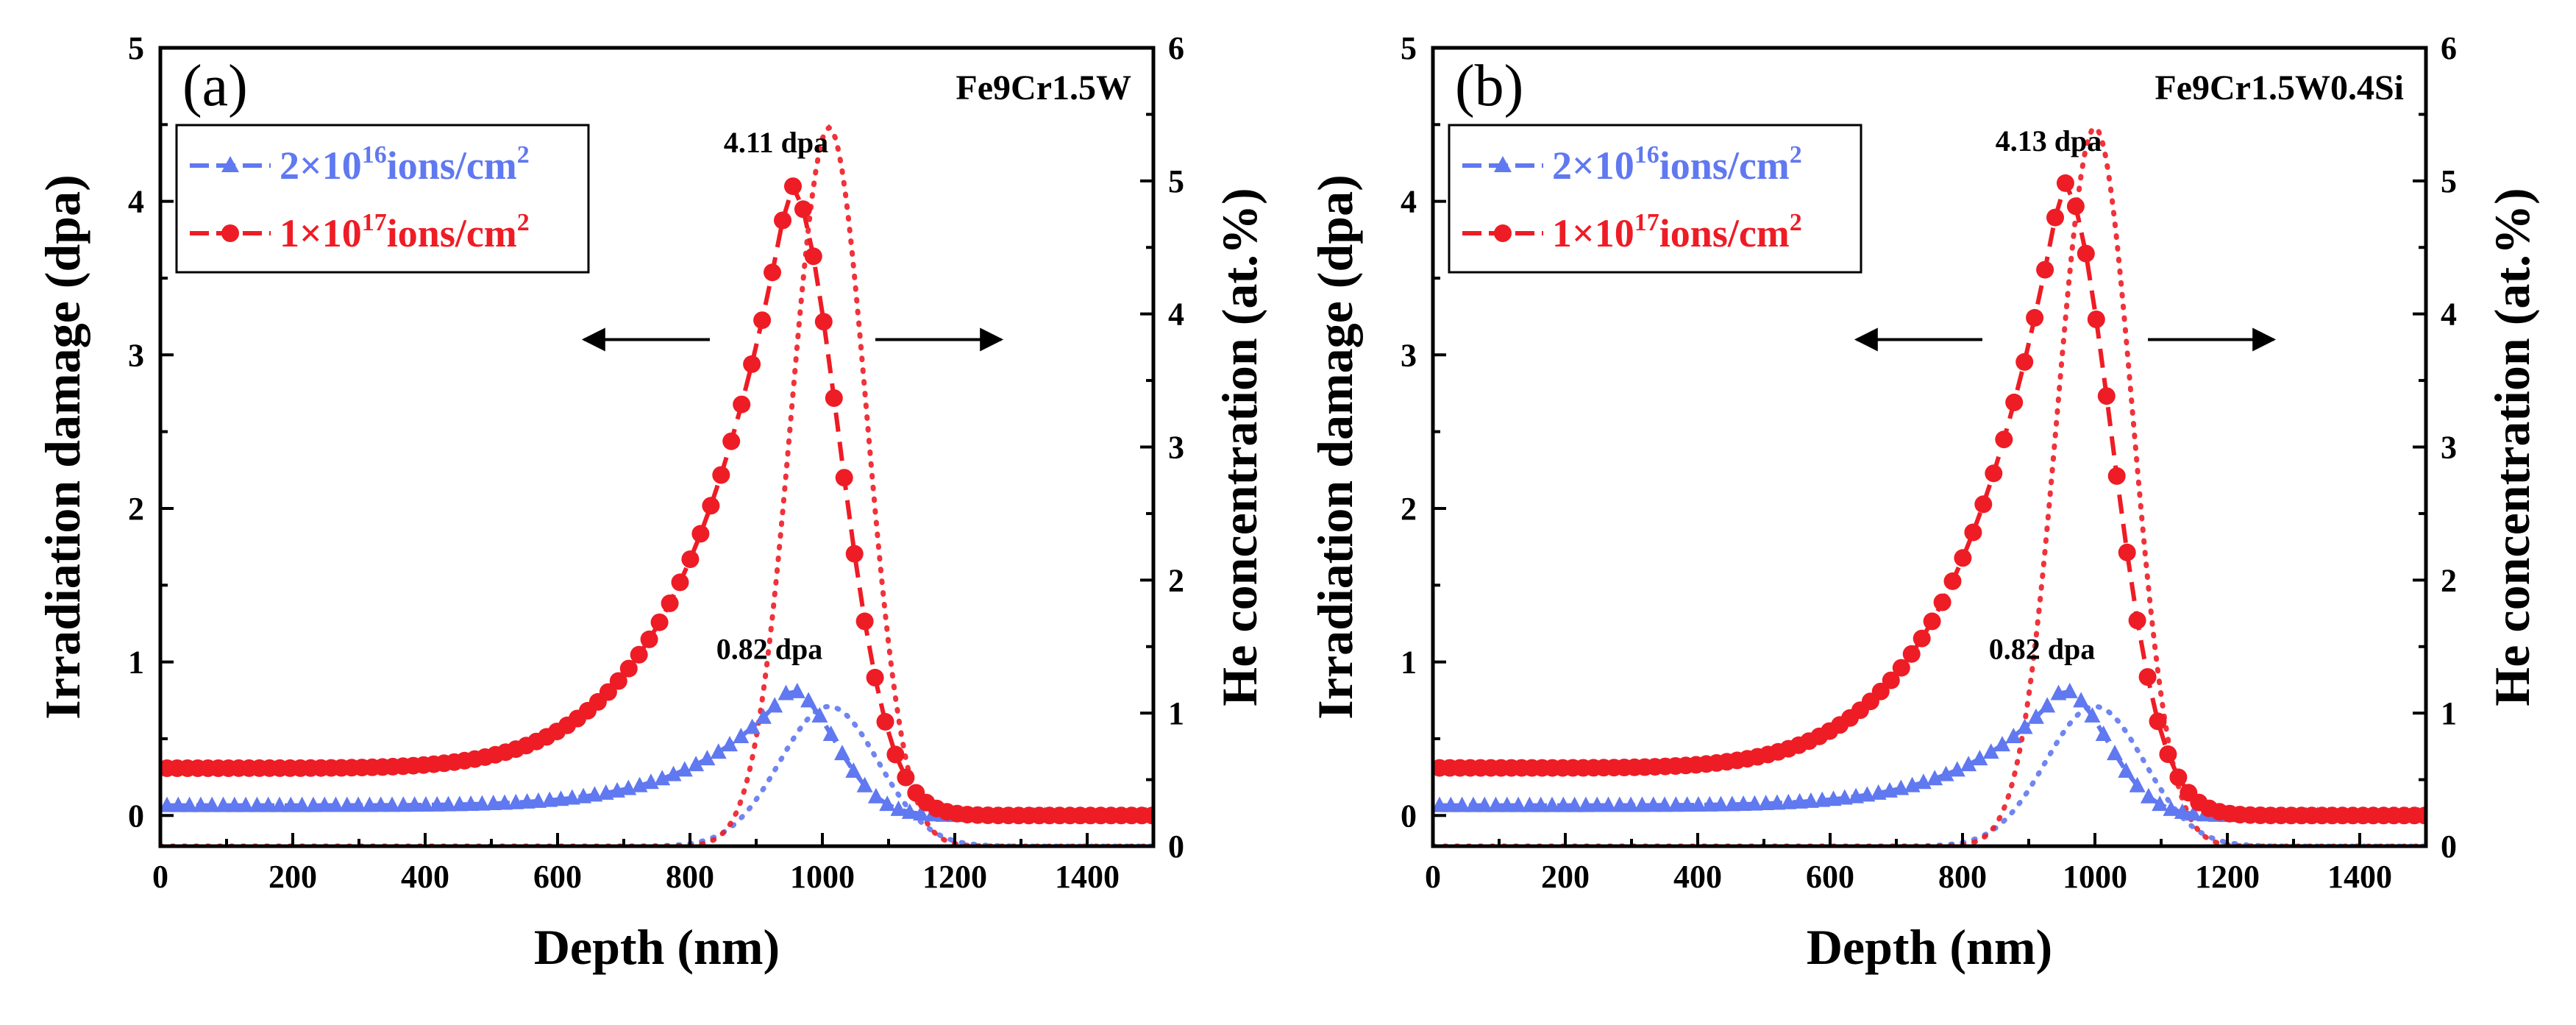  What do you see at coordinates (1239, 447) in the screenshot?
I see `y2-axis-label: He concentration (at.%)` at bounding box center [1239, 447].